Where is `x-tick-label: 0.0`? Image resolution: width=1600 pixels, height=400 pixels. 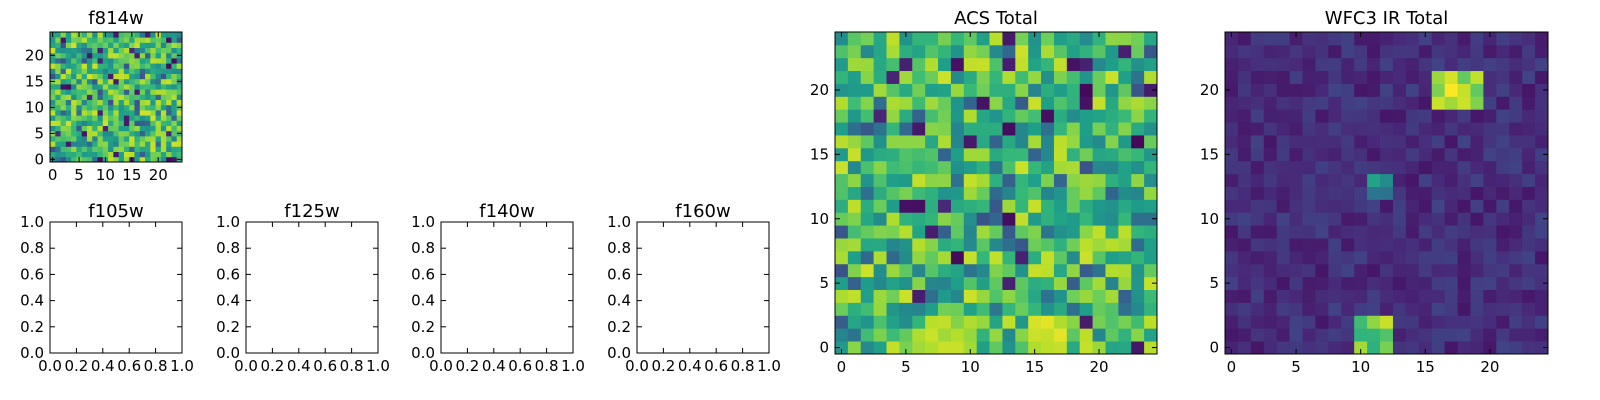
x-tick-label: 0.0 is located at coordinates (50, 366).